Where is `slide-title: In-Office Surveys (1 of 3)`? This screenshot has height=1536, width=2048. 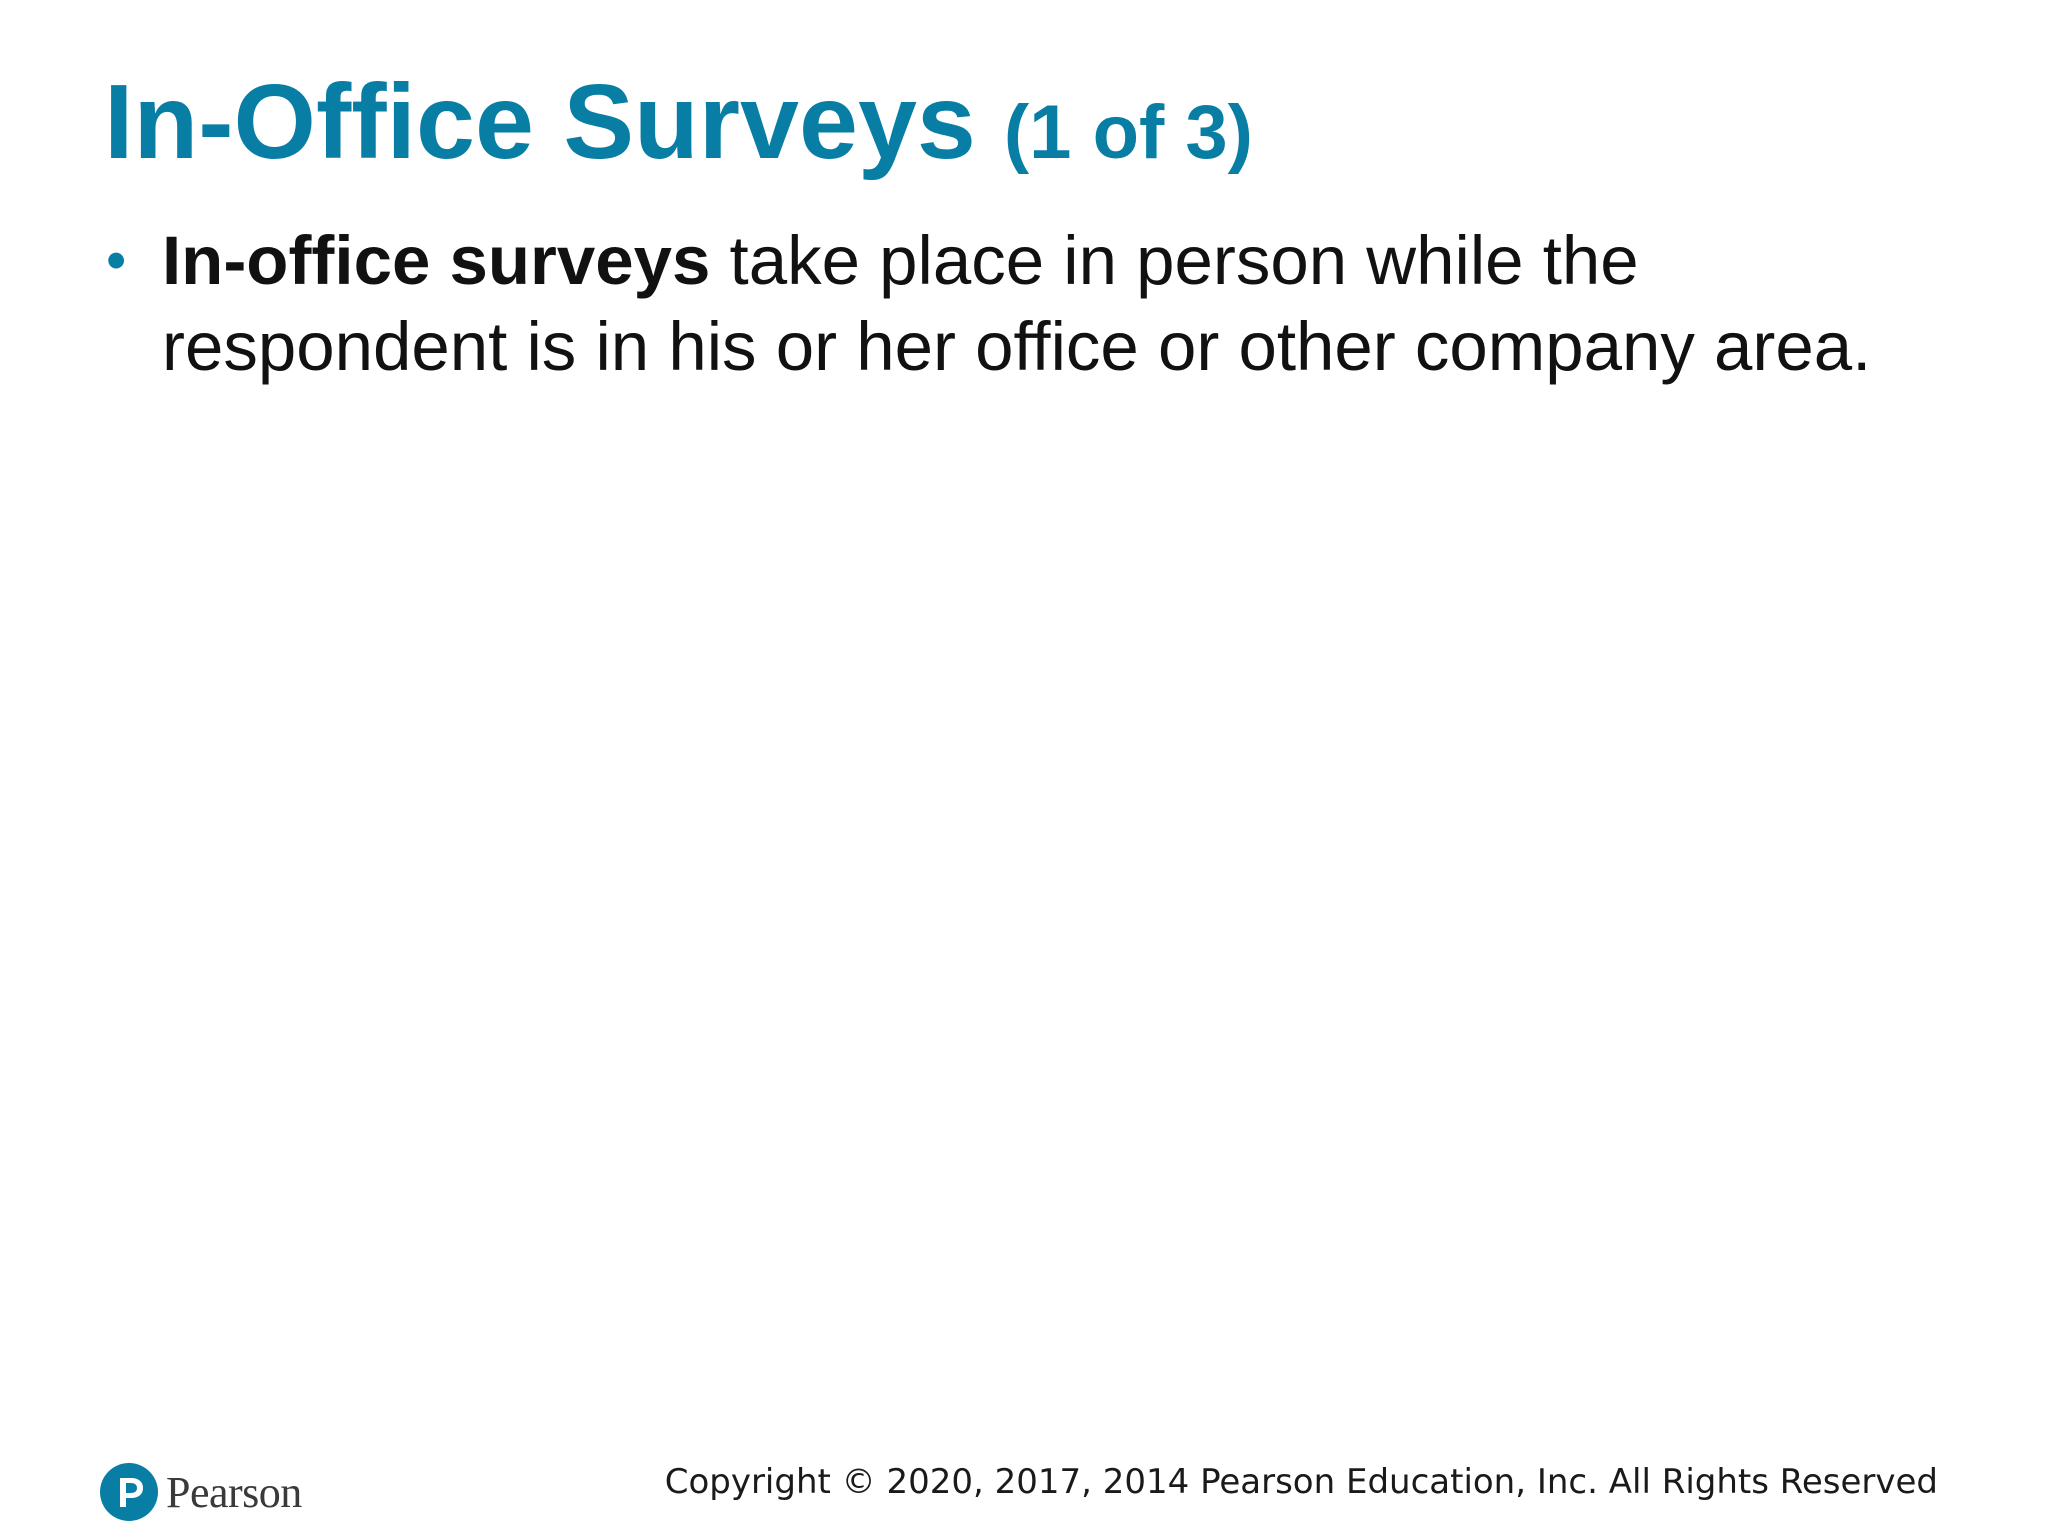
slide-title: In-Office Surveys (1 of 3) is located at coordinates (678, 122).